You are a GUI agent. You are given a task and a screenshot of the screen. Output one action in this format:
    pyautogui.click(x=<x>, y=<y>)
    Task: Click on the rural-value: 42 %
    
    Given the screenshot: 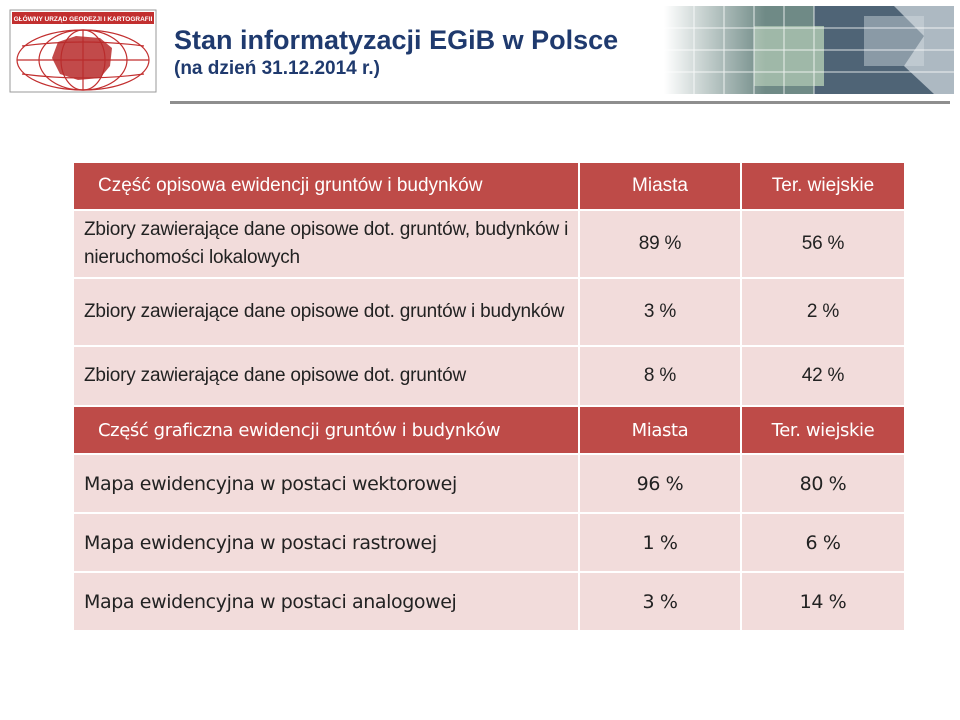 What is the action you would take?
    pyautogui.click(x=823, y=376)
    